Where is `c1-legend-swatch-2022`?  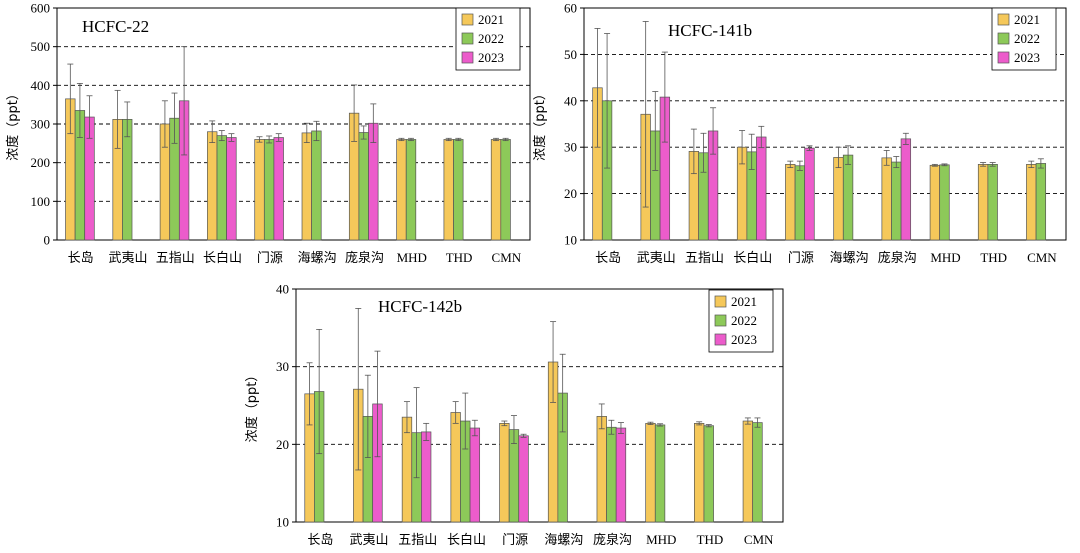
c1-legend-swatch-2022 is located at coordinates (1003, 38).